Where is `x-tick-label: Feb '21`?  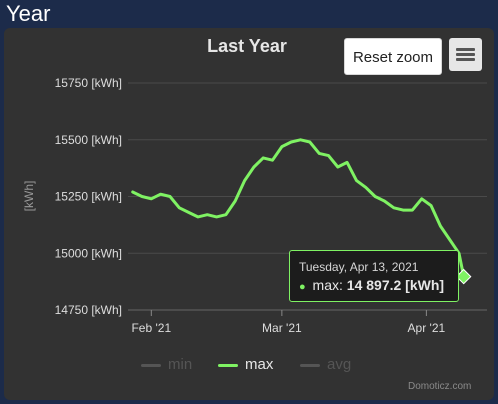 x-tick-label: Feb '21 is located at coordinates (151, 328).